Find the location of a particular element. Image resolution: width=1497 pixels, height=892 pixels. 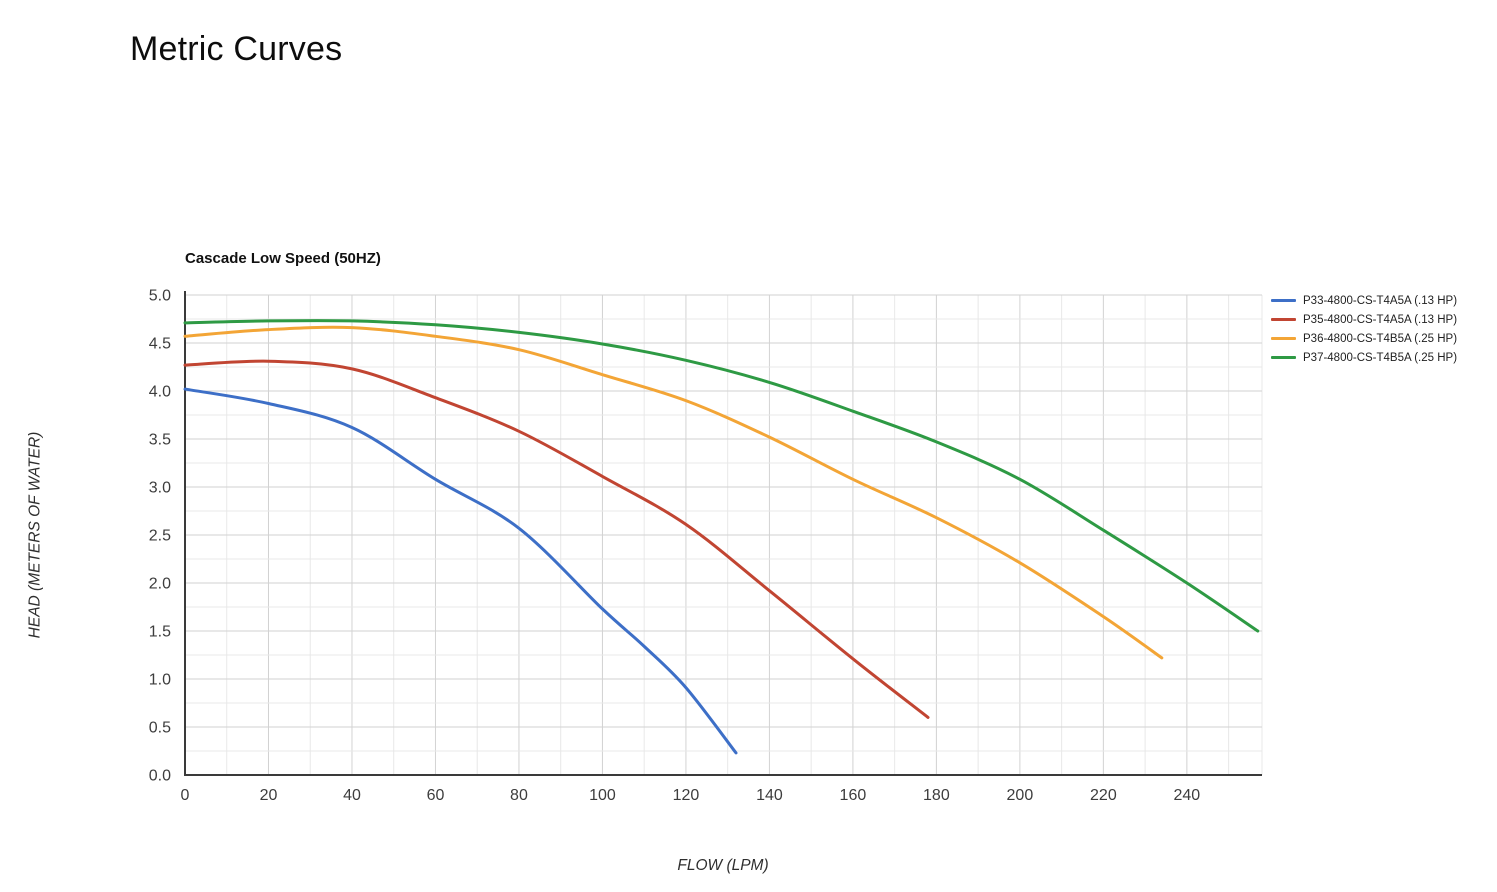

x-tick-label: 80 is located at coordinates (519, 795).